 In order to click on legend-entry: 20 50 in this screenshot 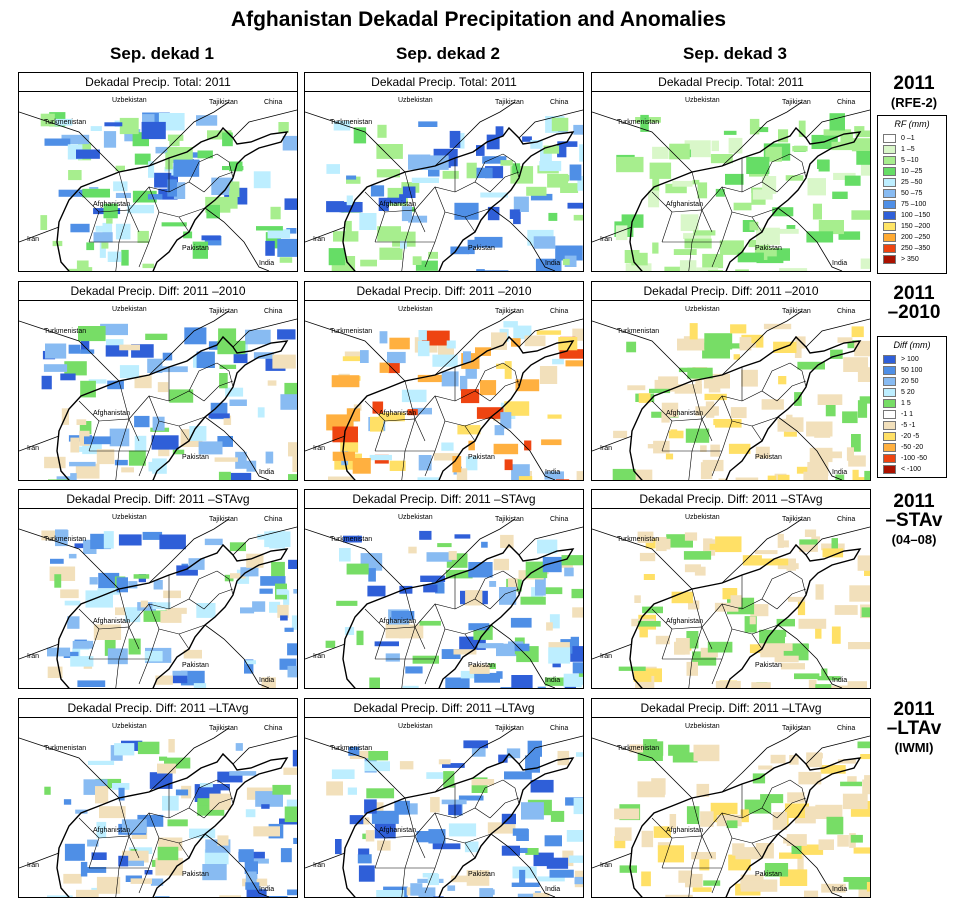, I will do `click(914, 381)`.